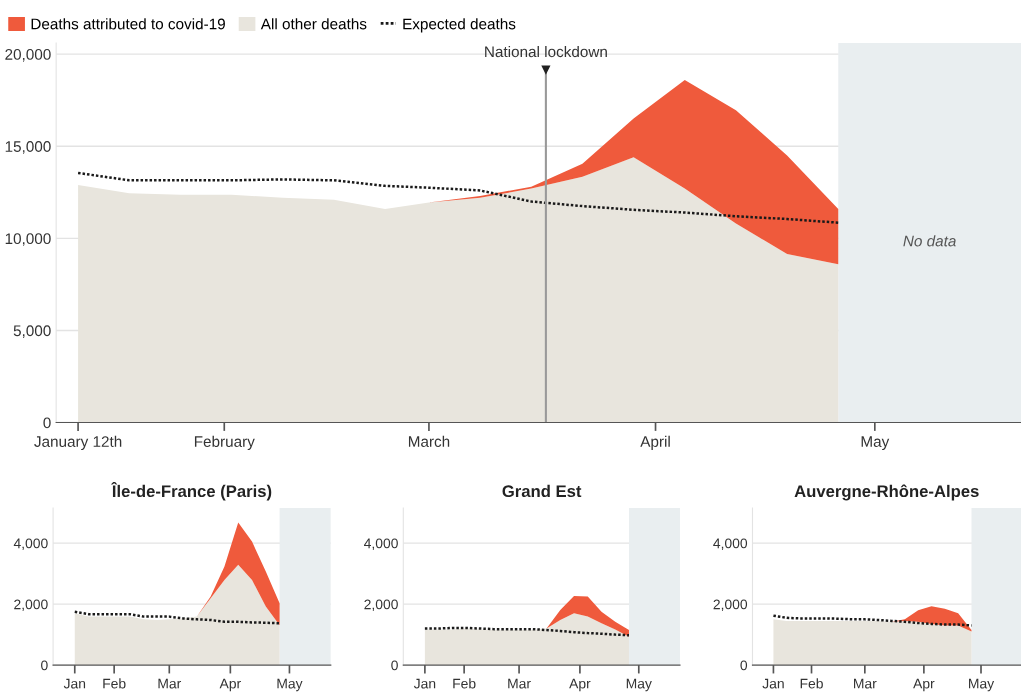  What do you see at coordinates (128, 24) in the screenshot?
I see `legend-label: Deaths attributed to covid-19` at bounding box center [128, 24].